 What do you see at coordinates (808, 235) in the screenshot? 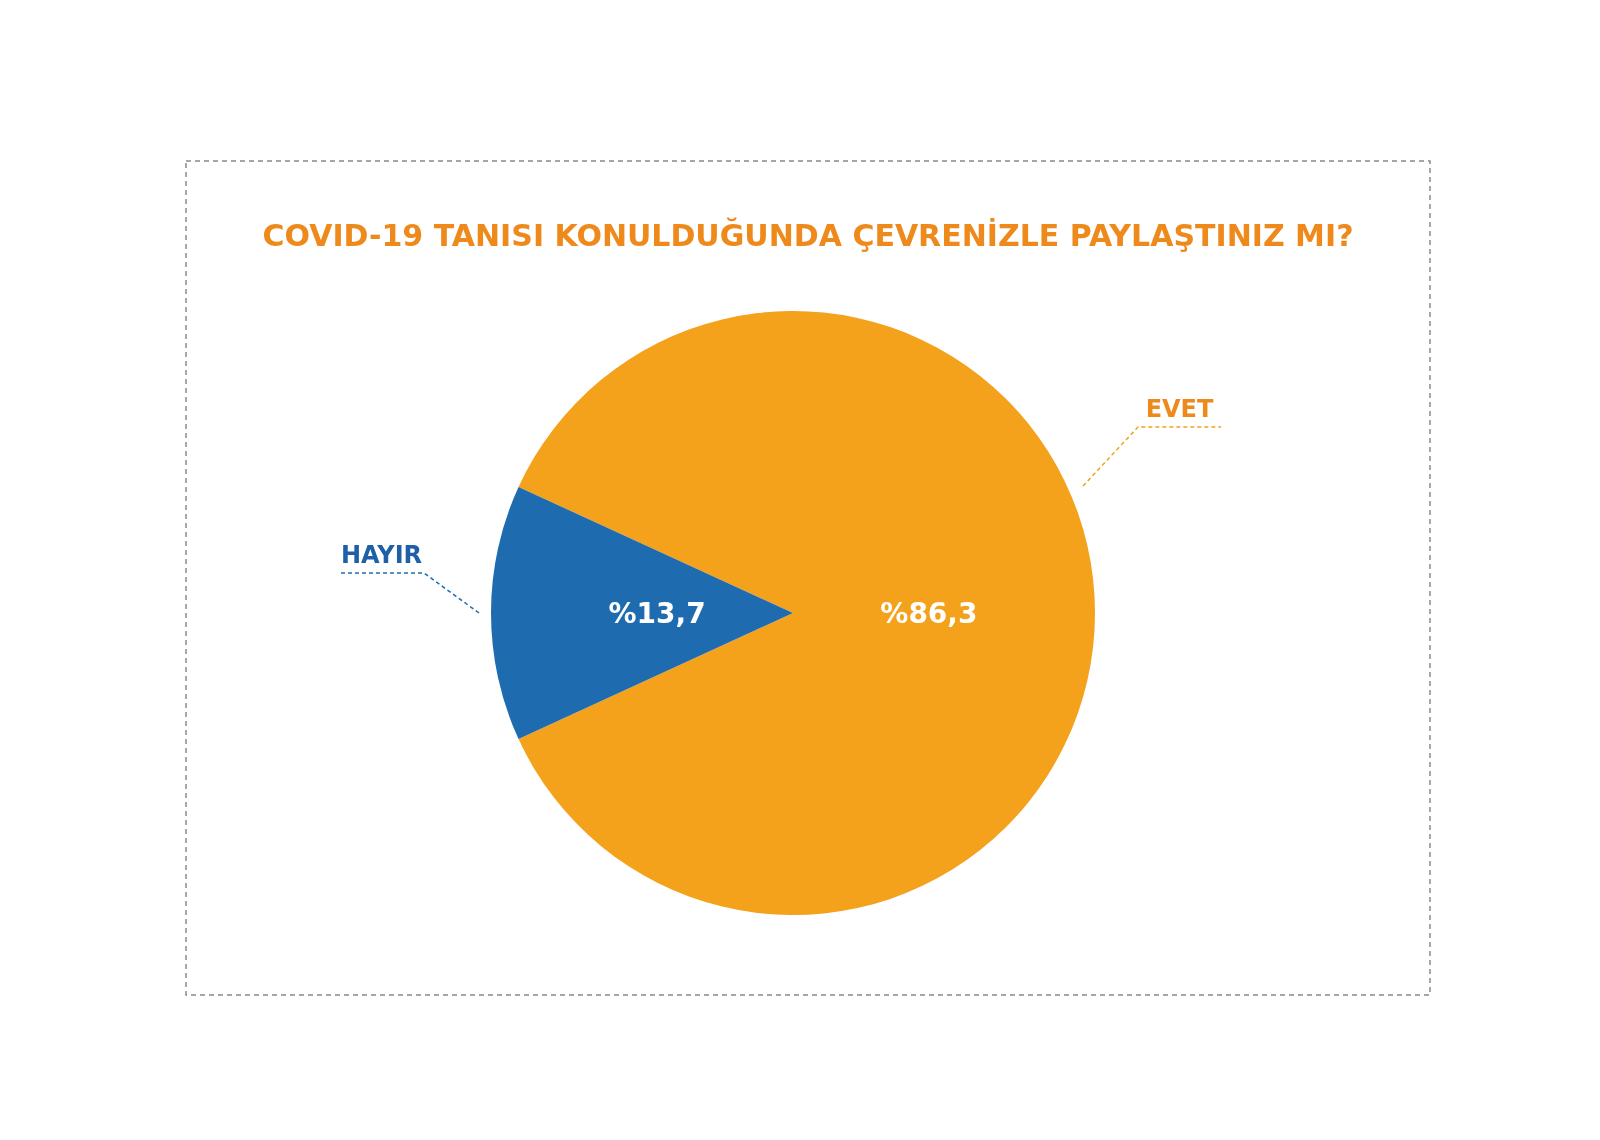
I see `chart-title: COVID-19 TANISI KONULDUĞUNDA ÇEVRENİZLE PAYLAŞTINIZ MI?` at bounding box center [808, 235].